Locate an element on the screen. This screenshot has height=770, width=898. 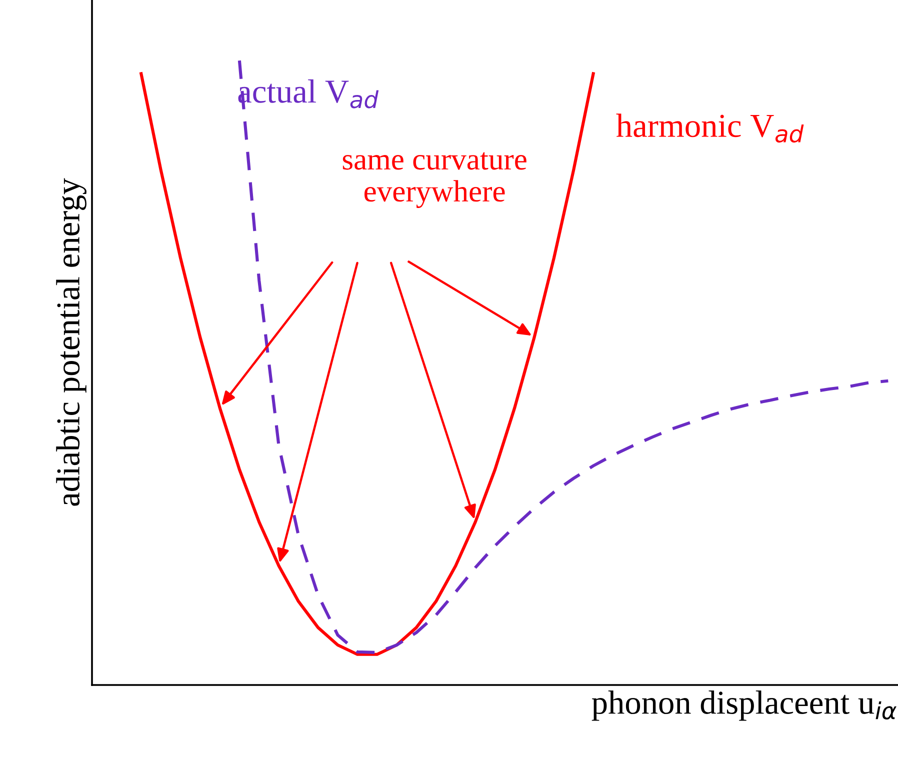
series-label: harmonic V$_{ad}$ is located at coordinates (710, 128).